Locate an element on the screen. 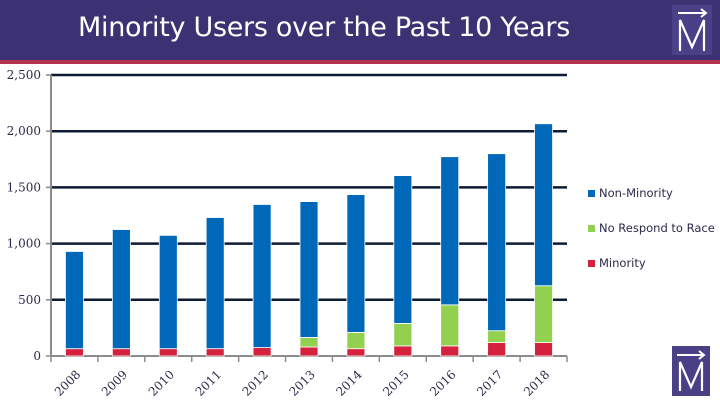 The image size is (720, 405). y-tick-label: 500 is located at coordinates (29, 300).